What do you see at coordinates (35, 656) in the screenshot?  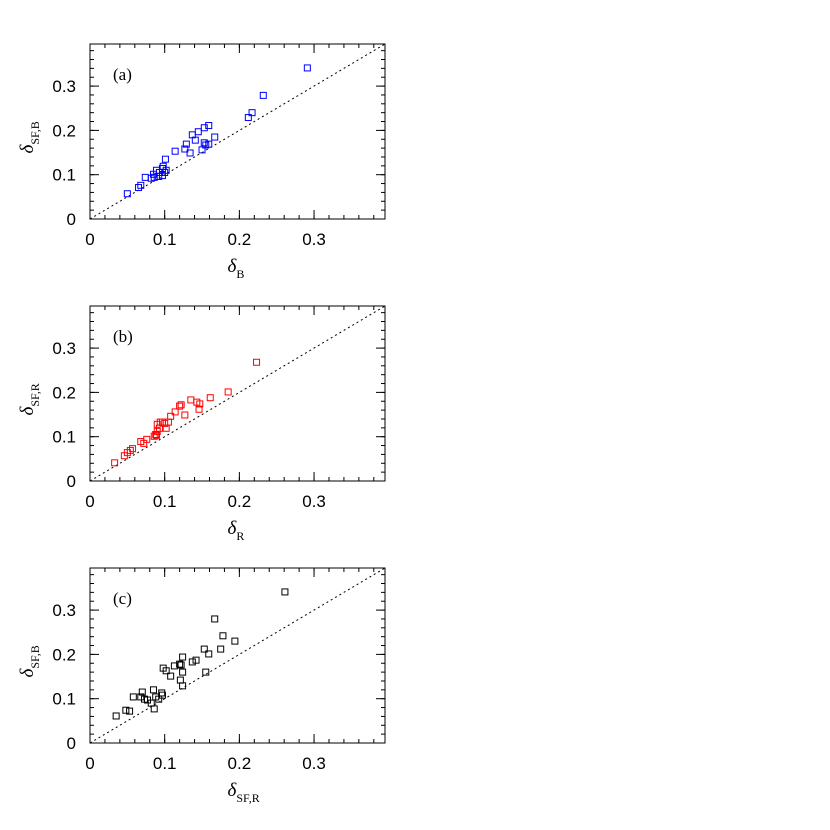 I see `y-axis-subscript: SF,B` at bounding box center [35, 656].